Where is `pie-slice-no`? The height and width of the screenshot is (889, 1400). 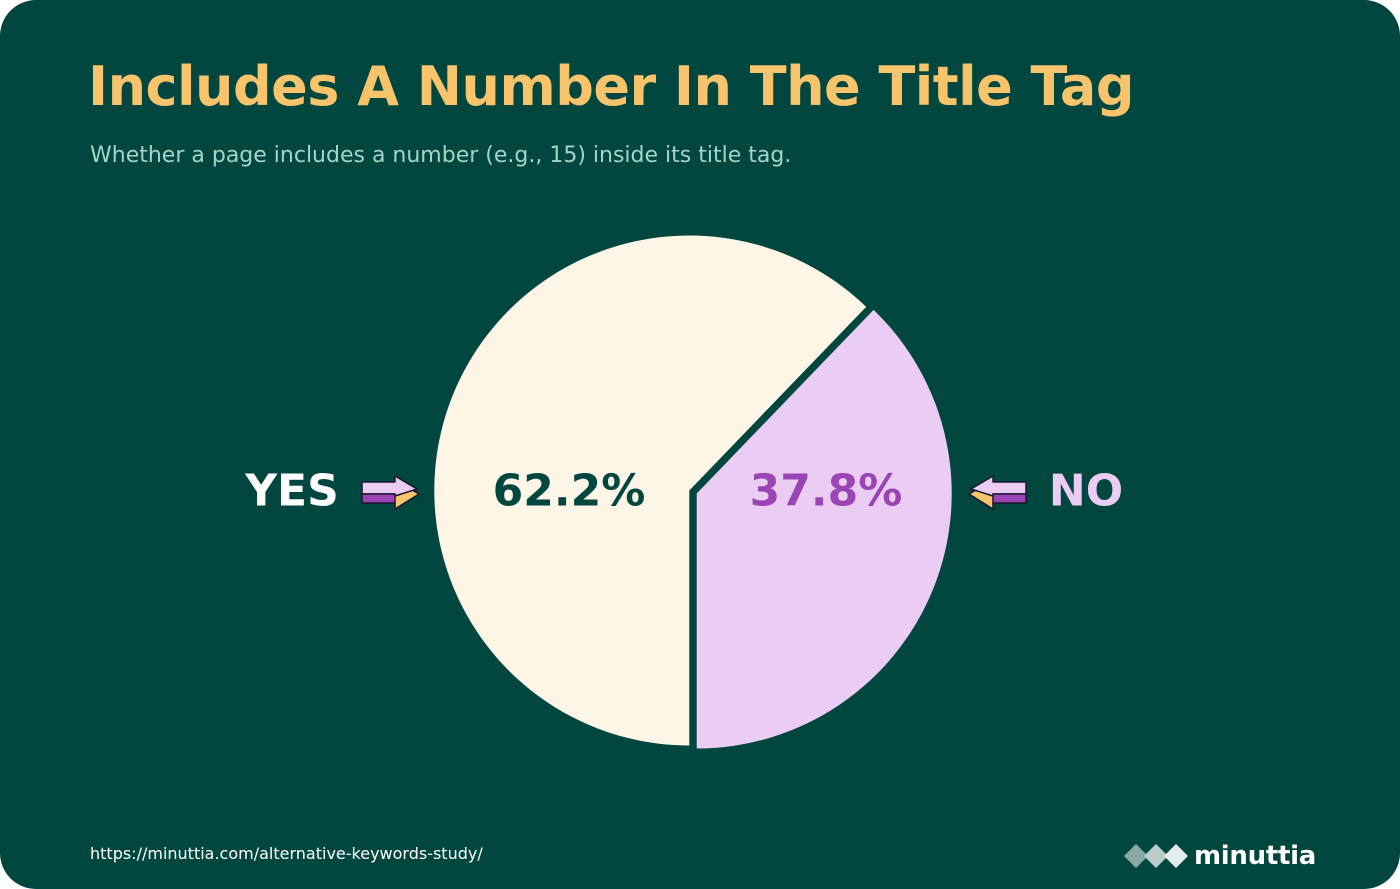 pie-slice-no is located at coordinates (824, 529).